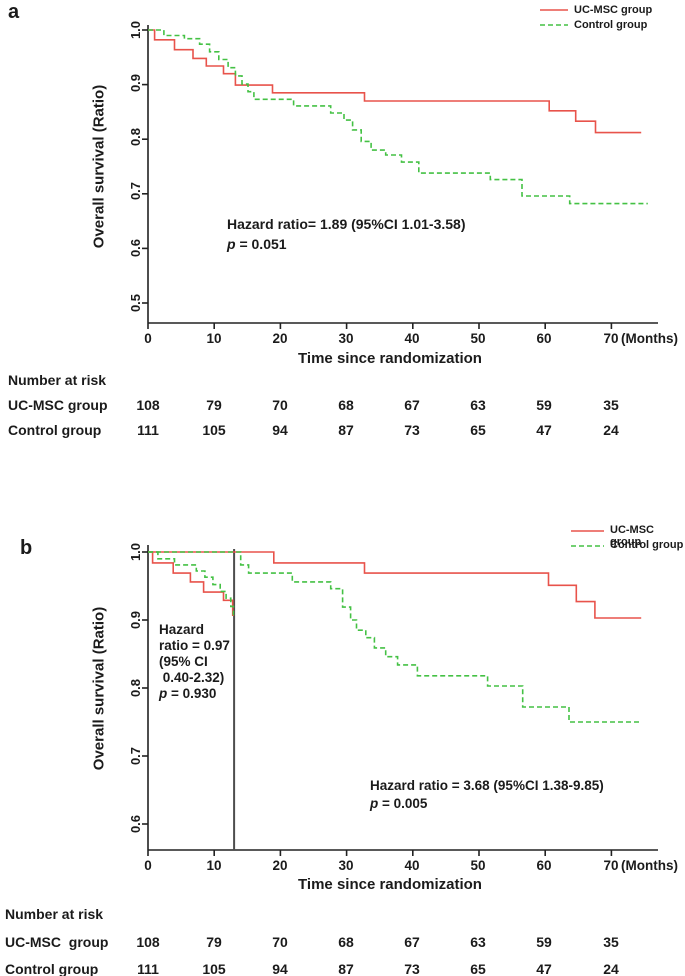 Image resolution: width=685 pixels, height=976 pixels. Describe the element at coordinates (14, 12) in the screenshot. I see `panel-a-letter: a` at that location.